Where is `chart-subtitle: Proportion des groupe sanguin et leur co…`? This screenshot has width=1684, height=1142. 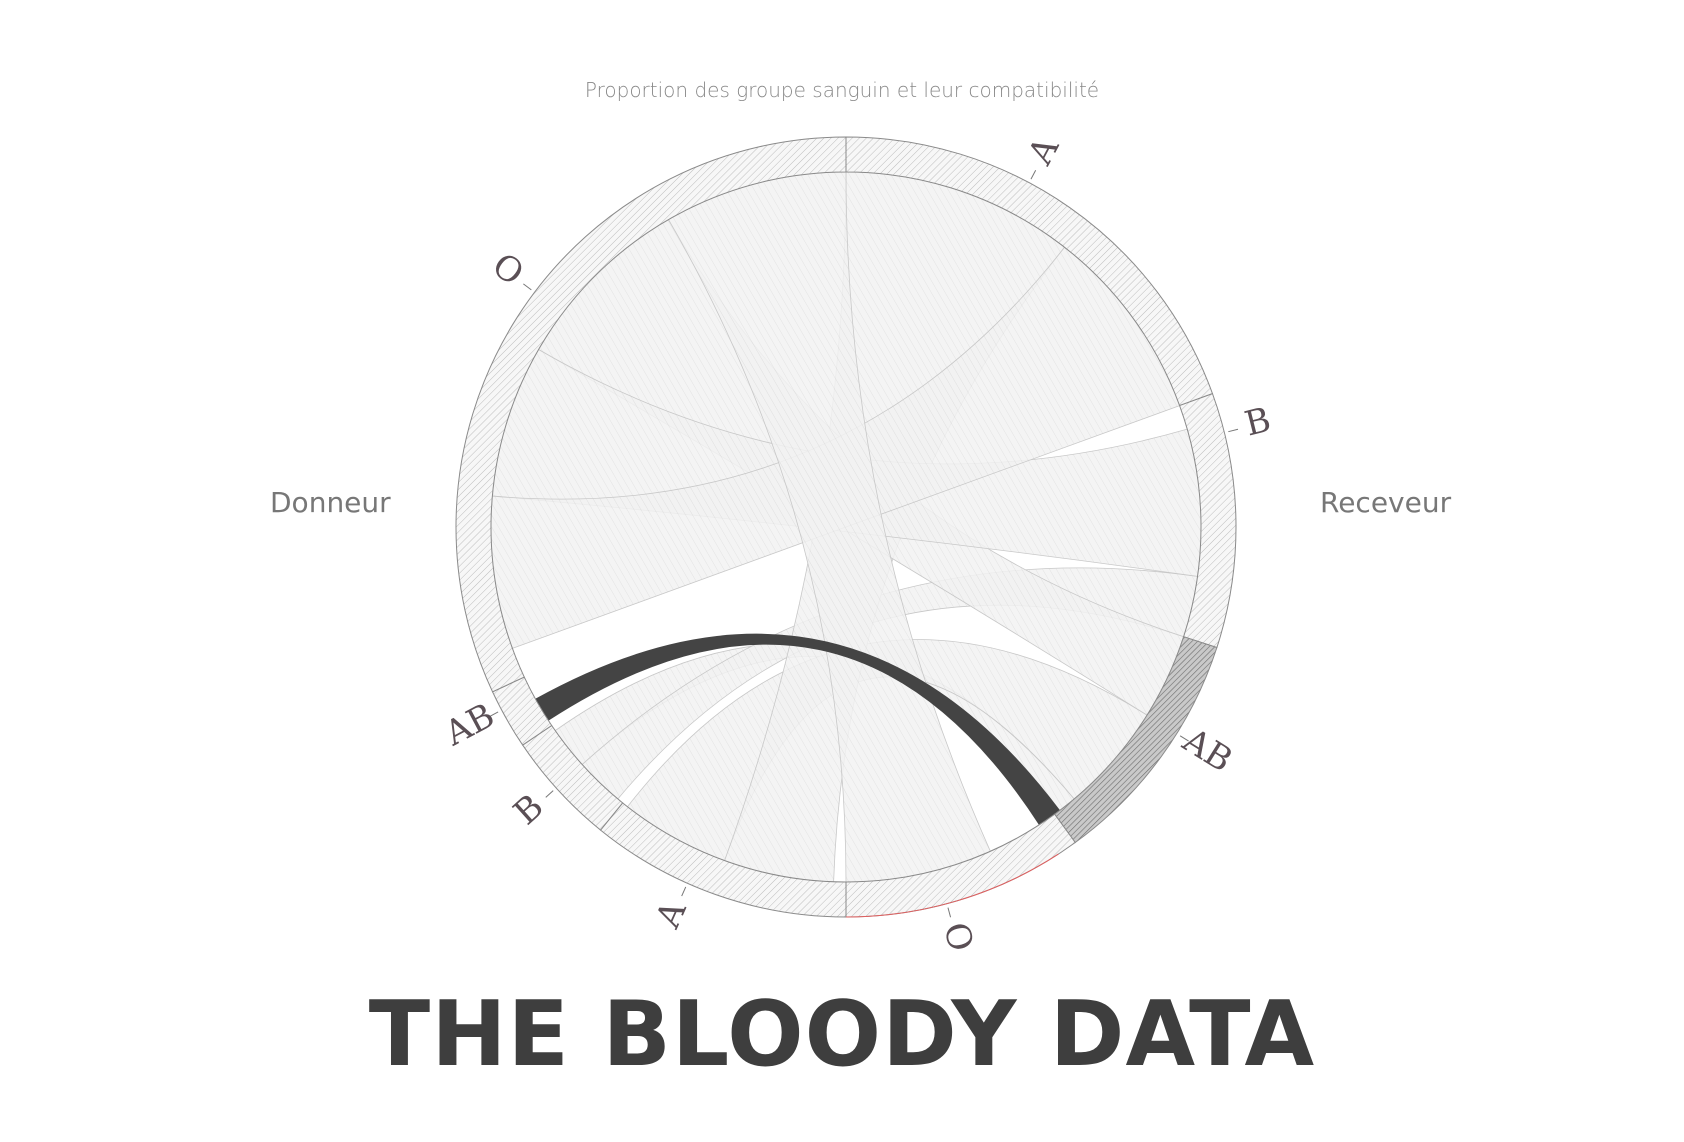 chart-subtitle: Proportion des groupe sanguin et leur co… is located at coordinates (842, 90).